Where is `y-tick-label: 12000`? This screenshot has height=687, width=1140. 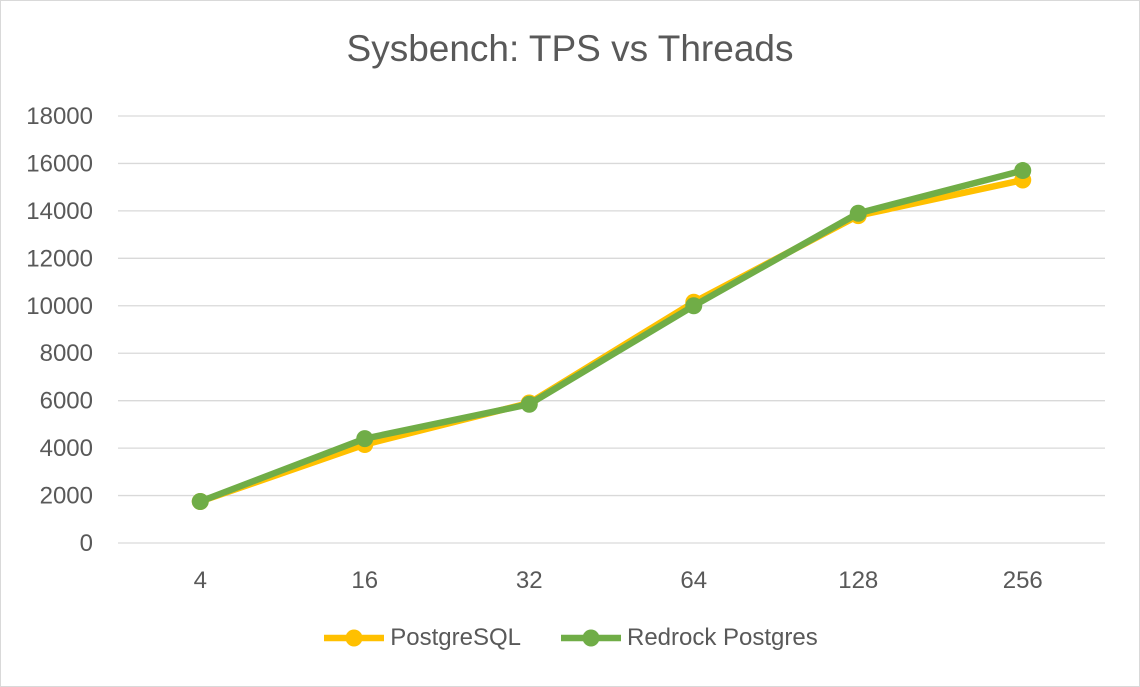
y-tick-label: 12000 is located at coordinates (59, 258).